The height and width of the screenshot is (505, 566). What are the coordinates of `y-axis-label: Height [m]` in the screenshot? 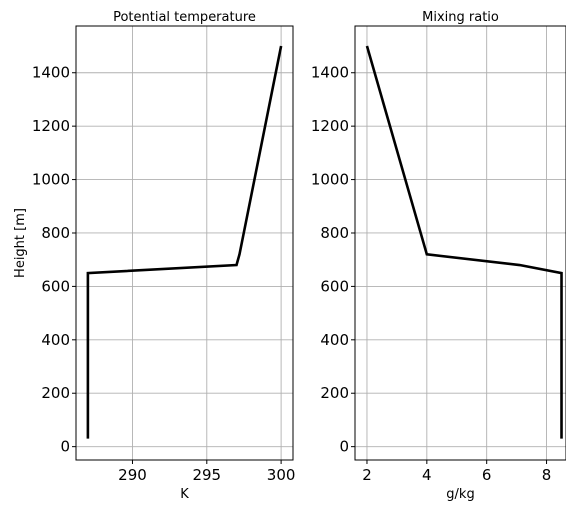 It's located at (20, 243).